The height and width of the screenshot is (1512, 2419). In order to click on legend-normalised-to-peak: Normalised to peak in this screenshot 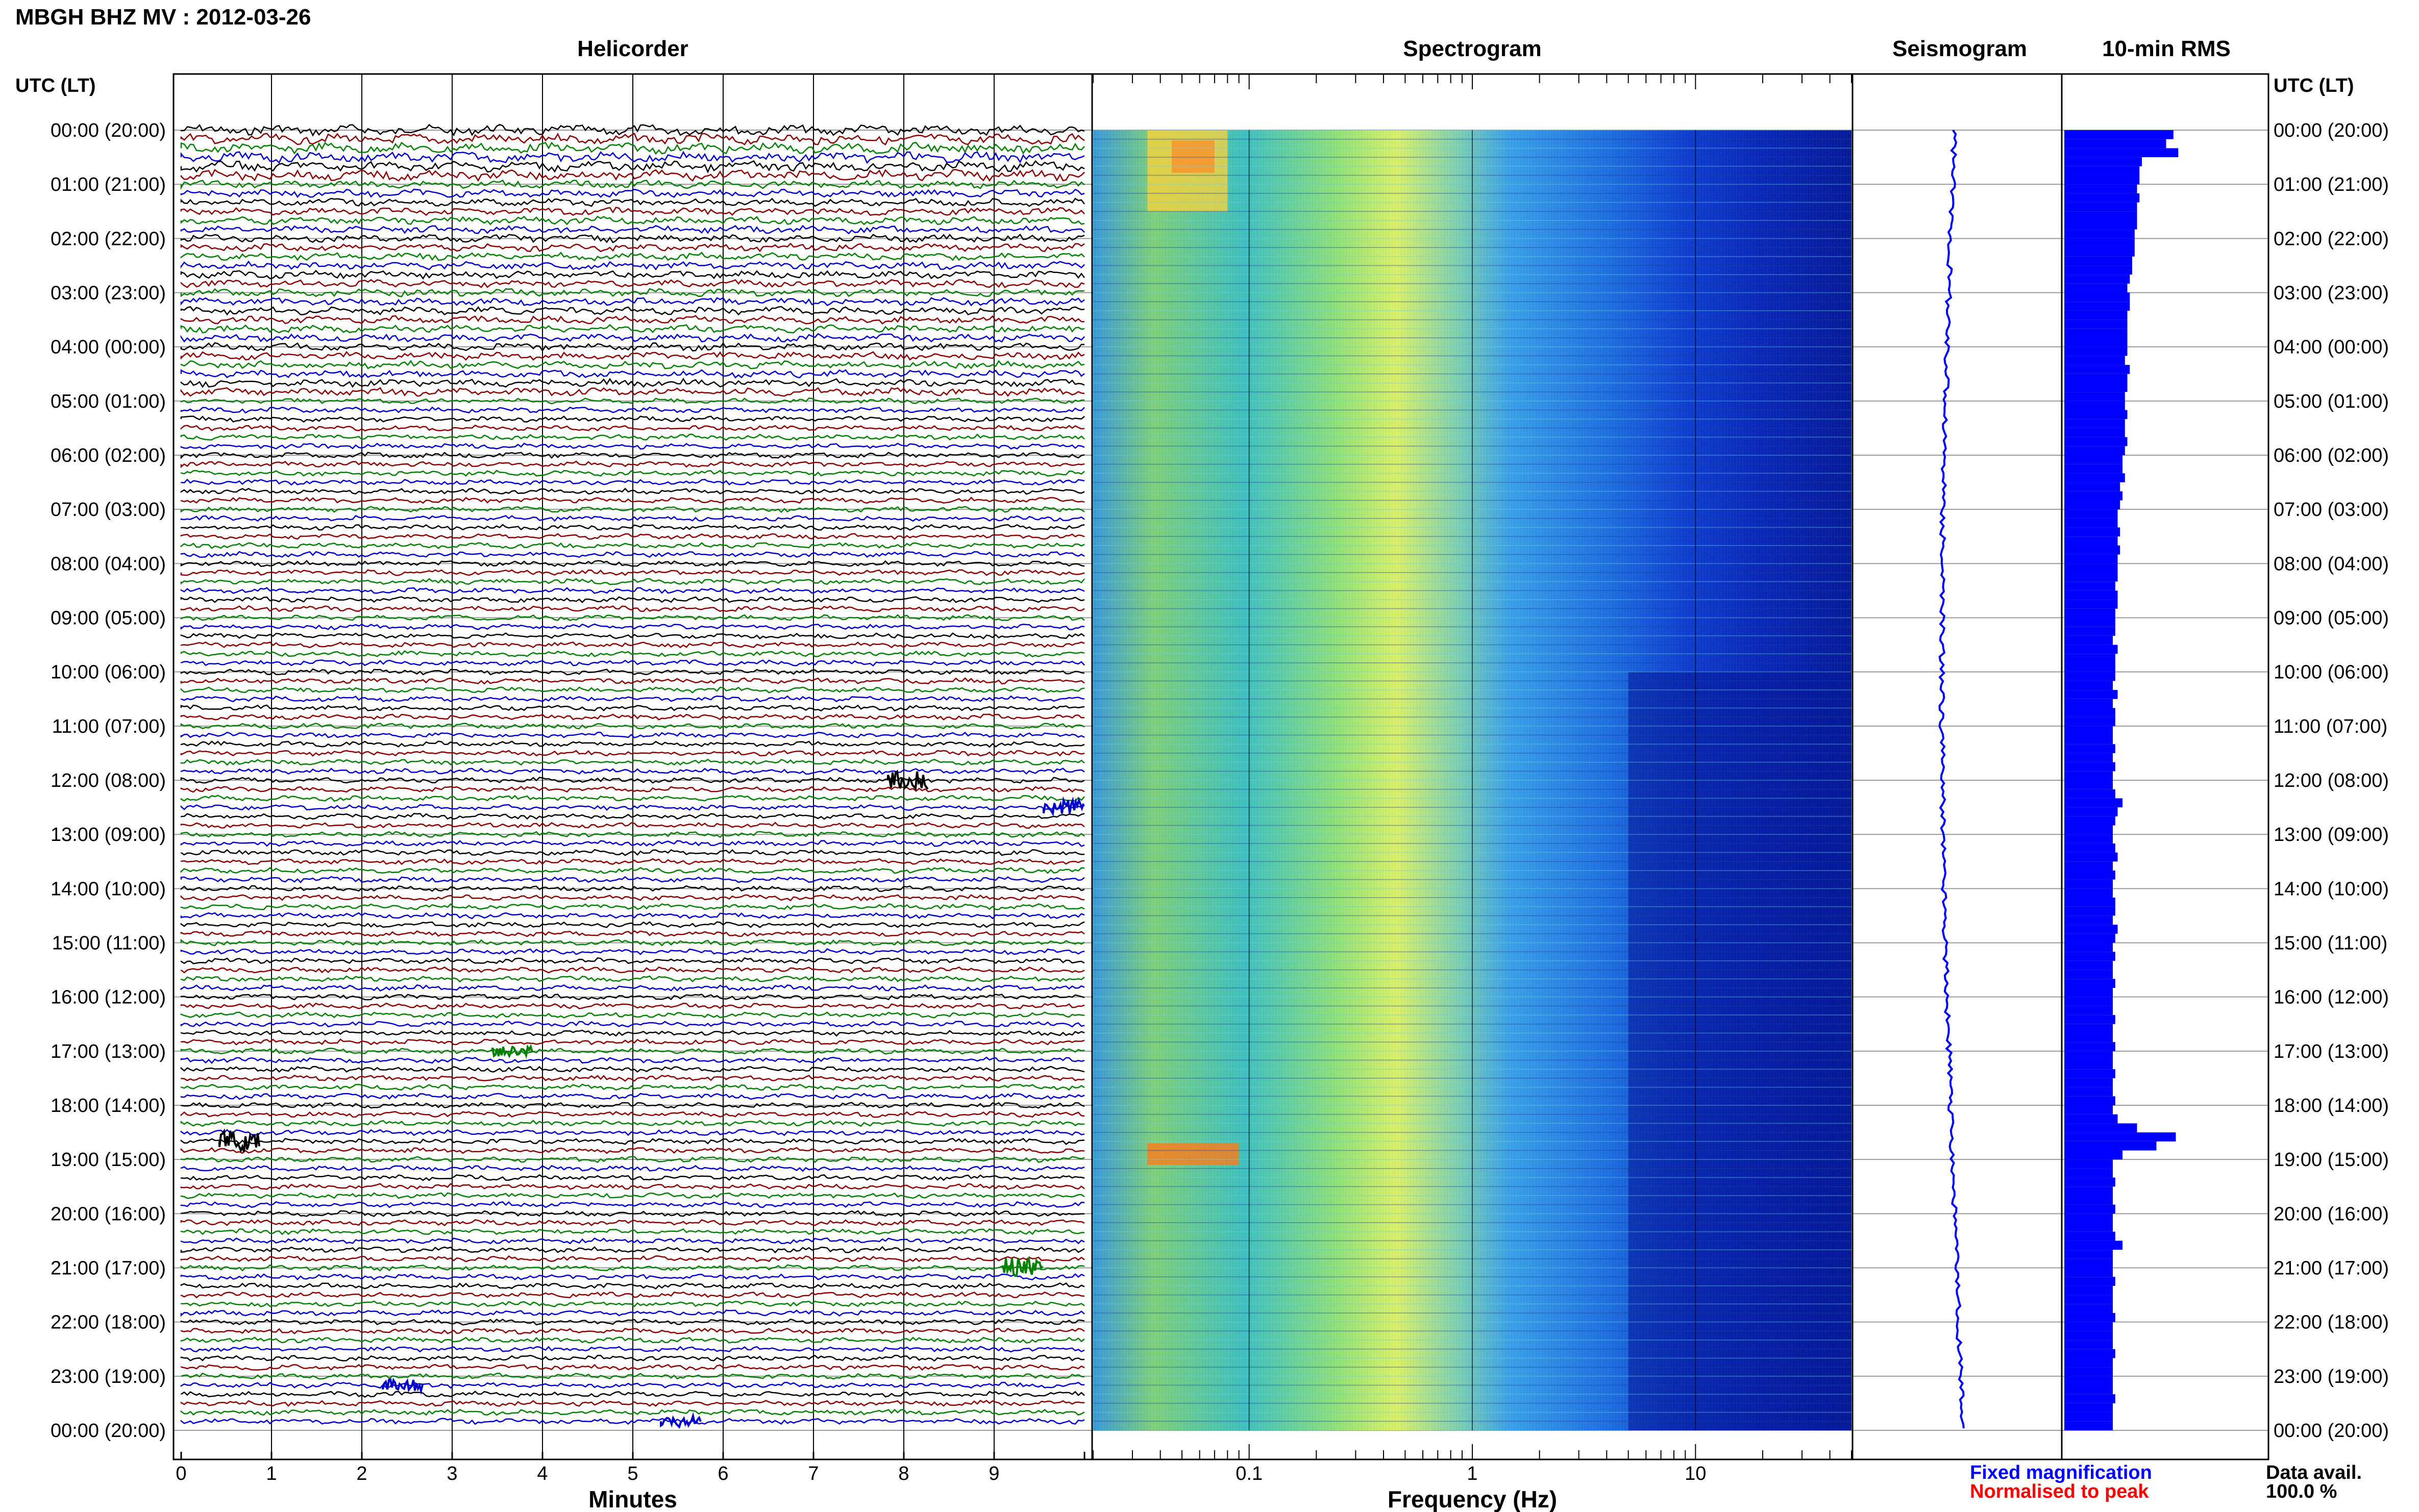, I will do `click(2059, 1491)`.